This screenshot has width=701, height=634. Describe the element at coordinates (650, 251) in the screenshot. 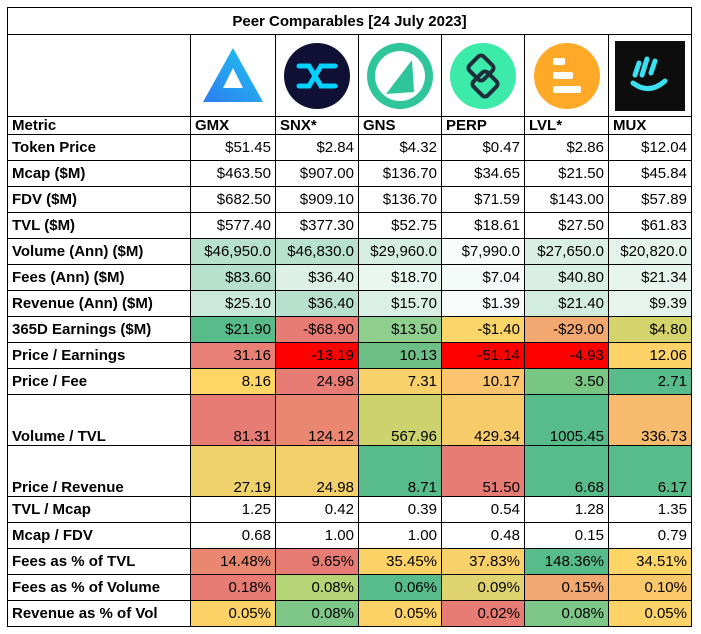

I see `value-cell: $20,820.0` at that location.